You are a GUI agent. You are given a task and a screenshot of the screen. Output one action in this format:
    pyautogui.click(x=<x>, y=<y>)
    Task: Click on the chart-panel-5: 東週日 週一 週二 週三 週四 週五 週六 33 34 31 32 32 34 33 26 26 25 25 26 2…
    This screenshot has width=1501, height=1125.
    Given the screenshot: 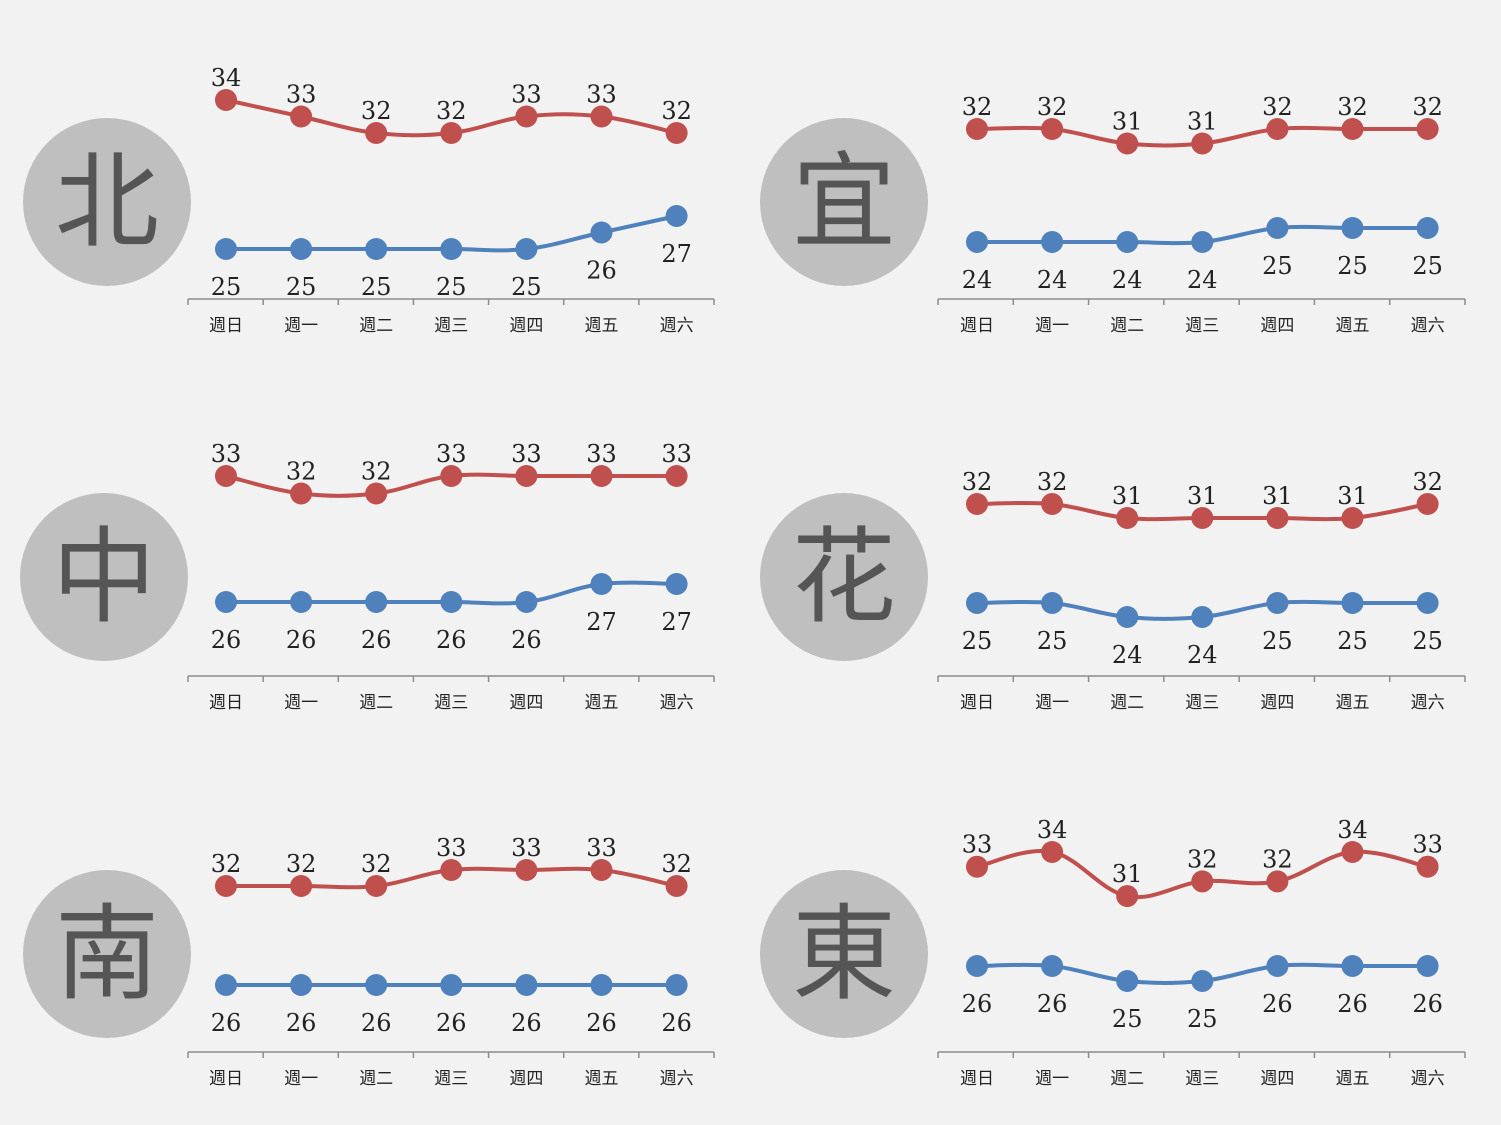 What is the action you would take?
    pyautogui.click(x=1113, y=952)
    